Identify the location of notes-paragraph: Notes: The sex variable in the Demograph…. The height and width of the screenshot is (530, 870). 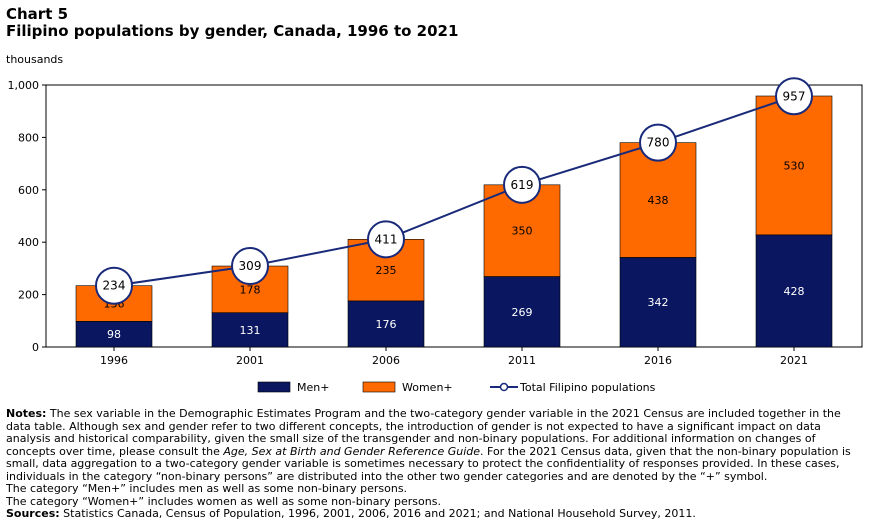
(434, 445).